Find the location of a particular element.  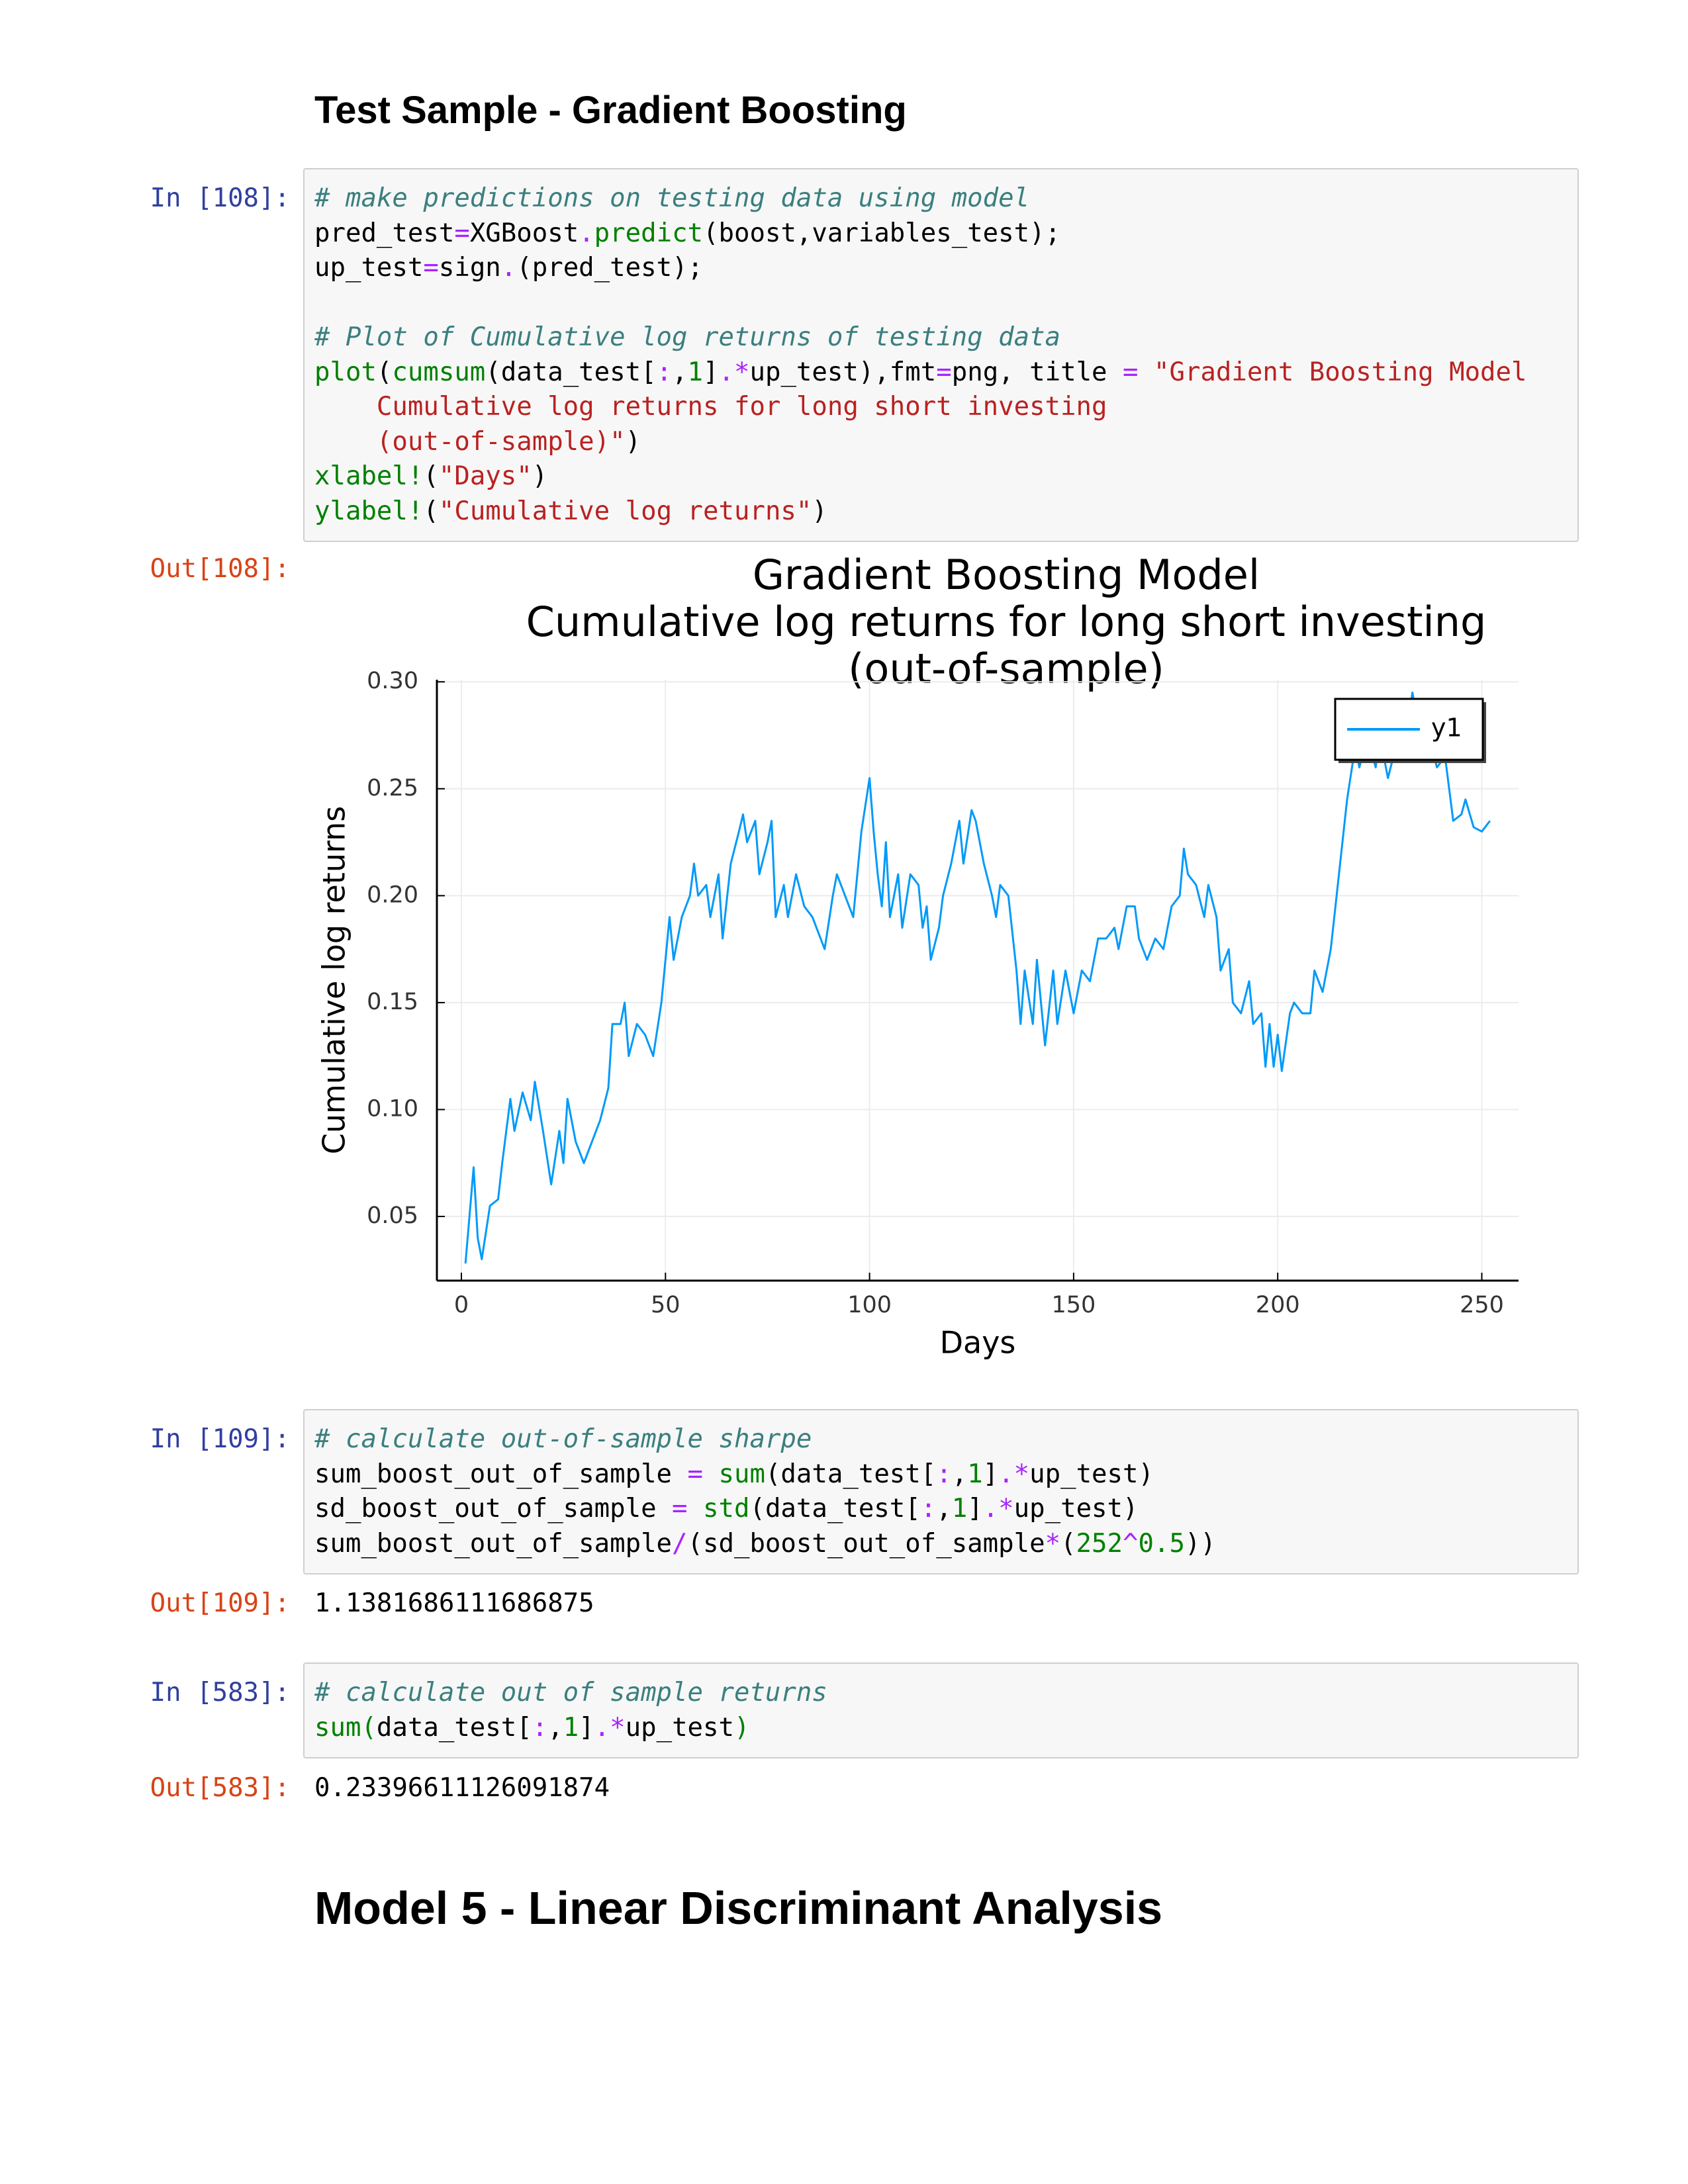

code-token: # calculate out-of-sample sharpe is located at coordinates (563, 1439).